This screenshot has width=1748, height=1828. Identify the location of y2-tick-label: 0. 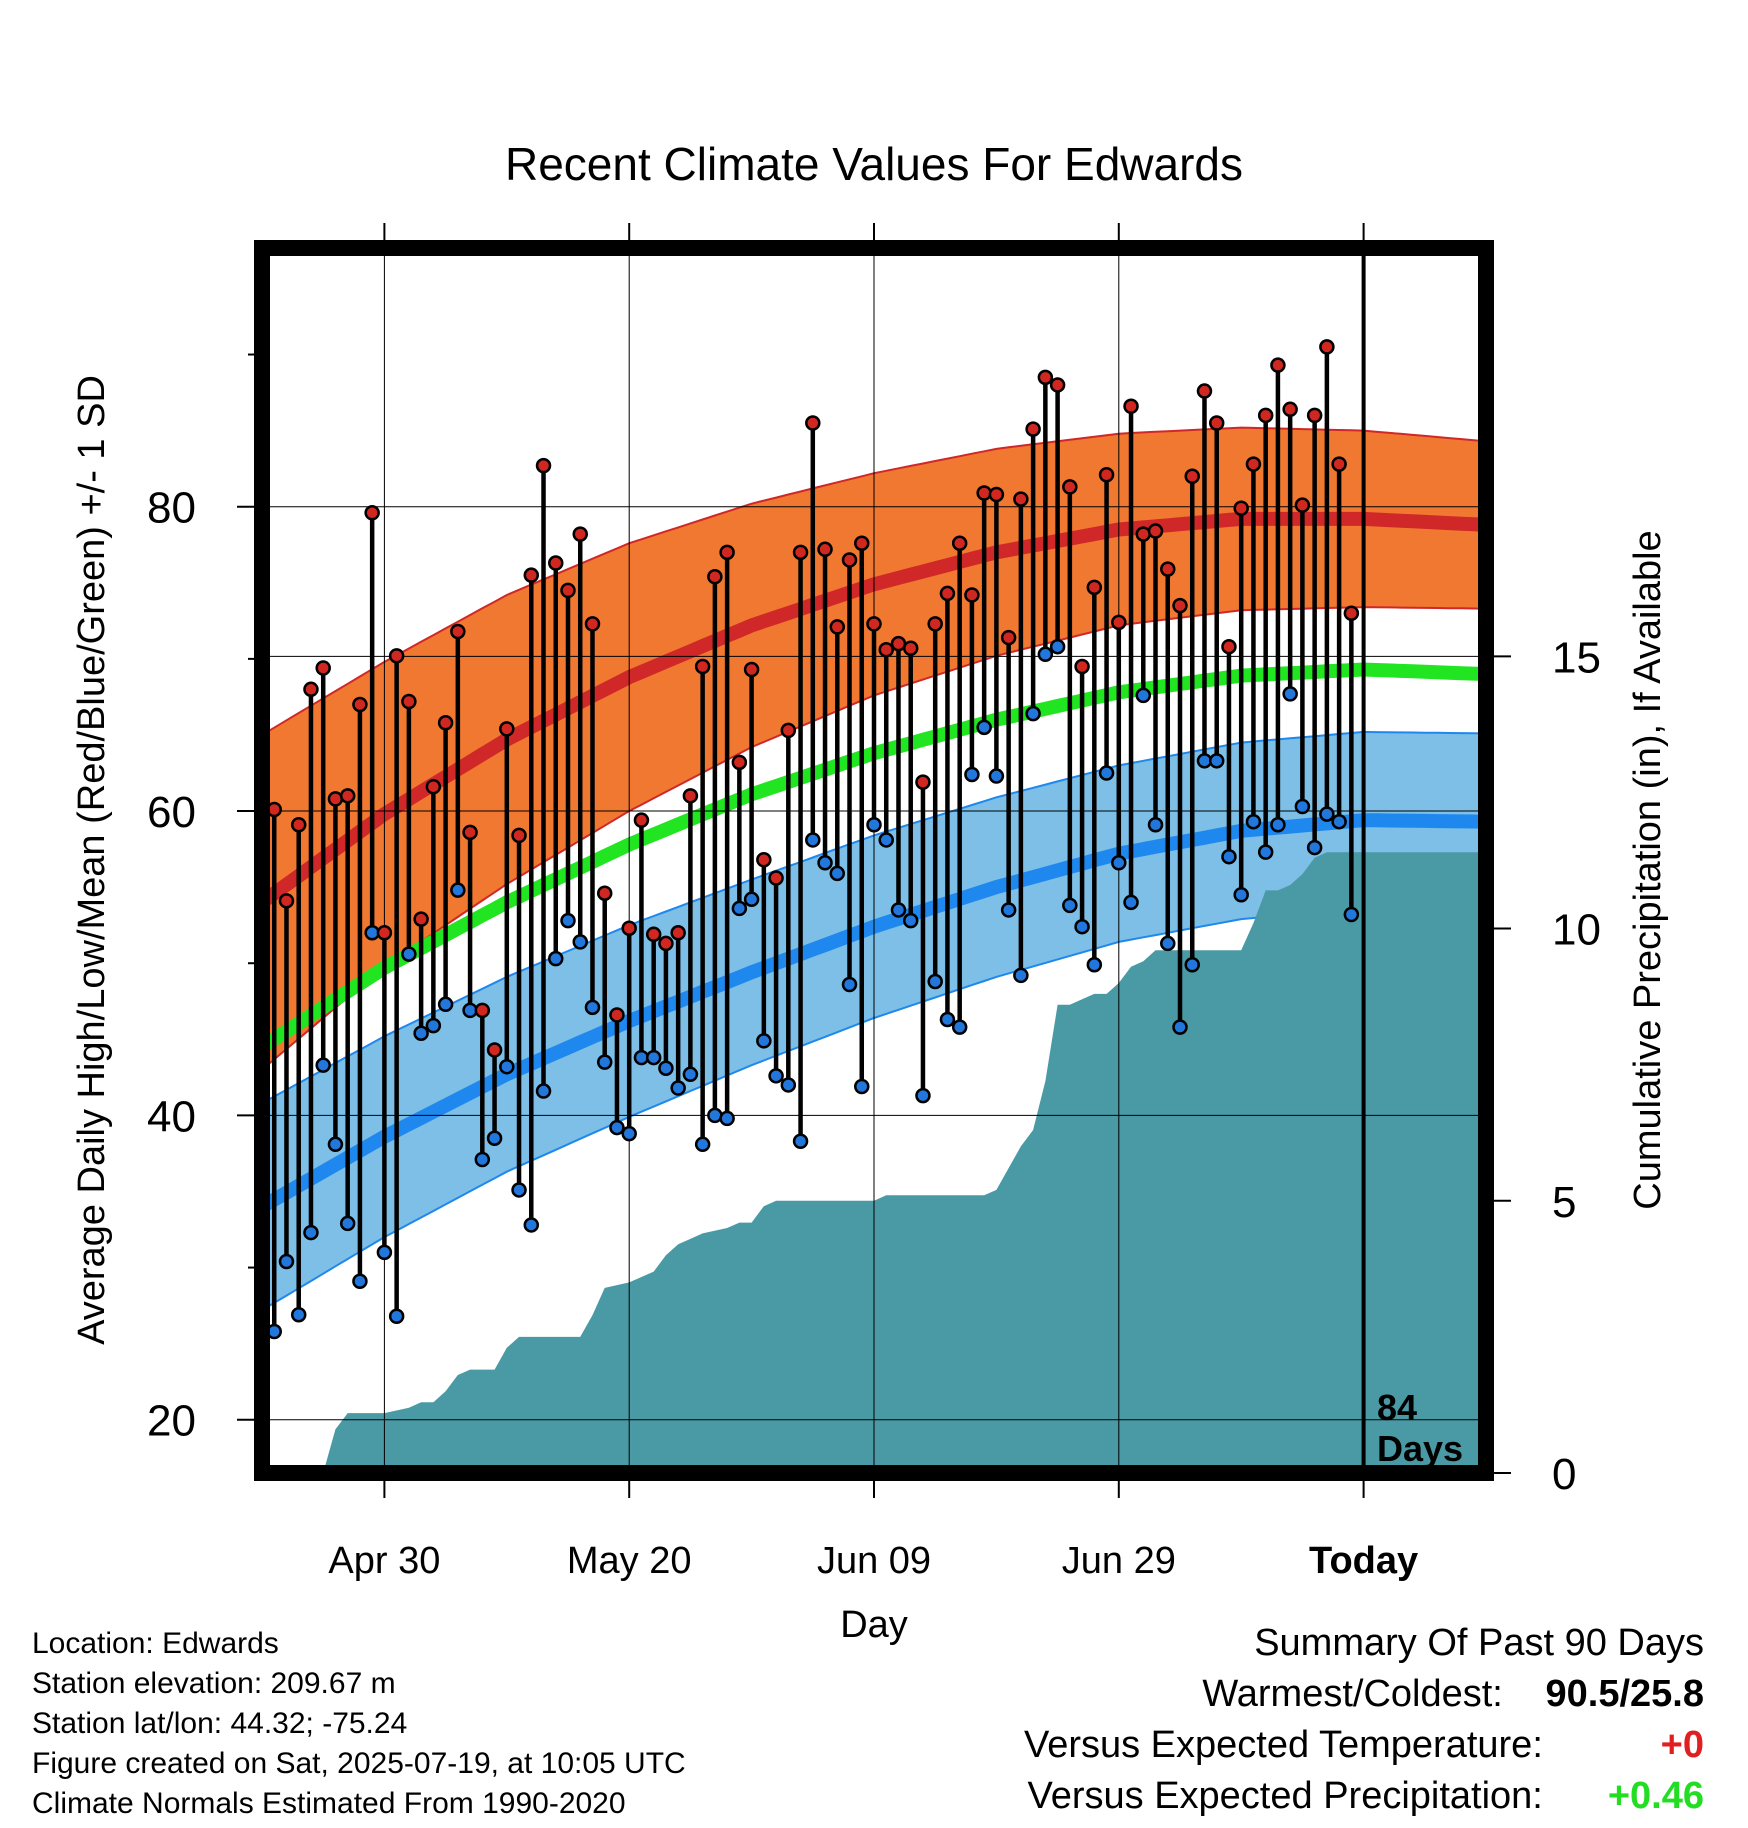
(1564, 1474).